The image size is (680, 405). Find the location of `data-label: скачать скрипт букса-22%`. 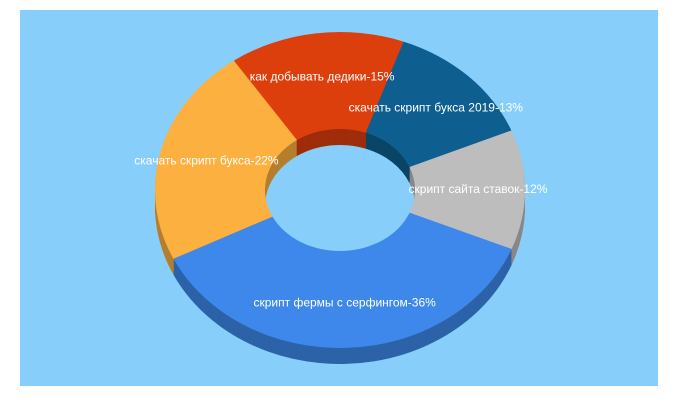

data-label: скачать скрипт букса-22% is located at coordinates (206, 161).